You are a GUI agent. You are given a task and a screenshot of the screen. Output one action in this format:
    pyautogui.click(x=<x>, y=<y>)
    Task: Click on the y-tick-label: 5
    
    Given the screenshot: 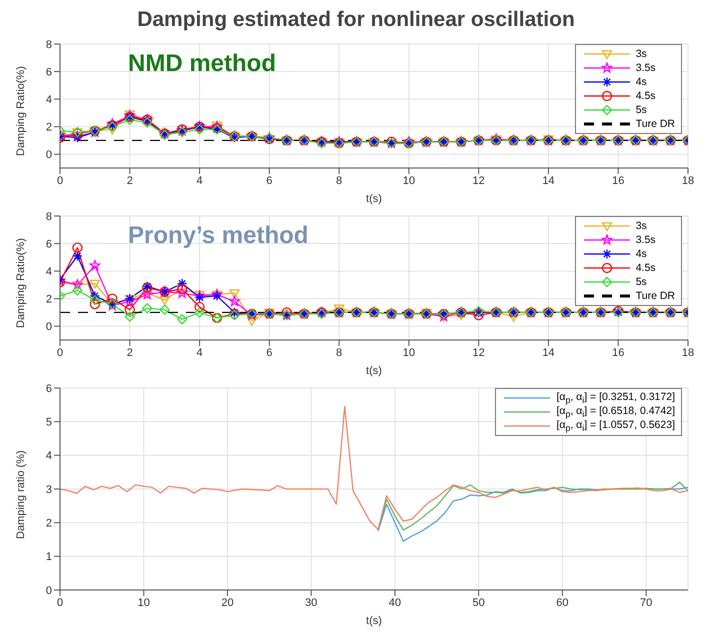 What is the action you would take?
    pyautogui.click(x=49, y=422)
    